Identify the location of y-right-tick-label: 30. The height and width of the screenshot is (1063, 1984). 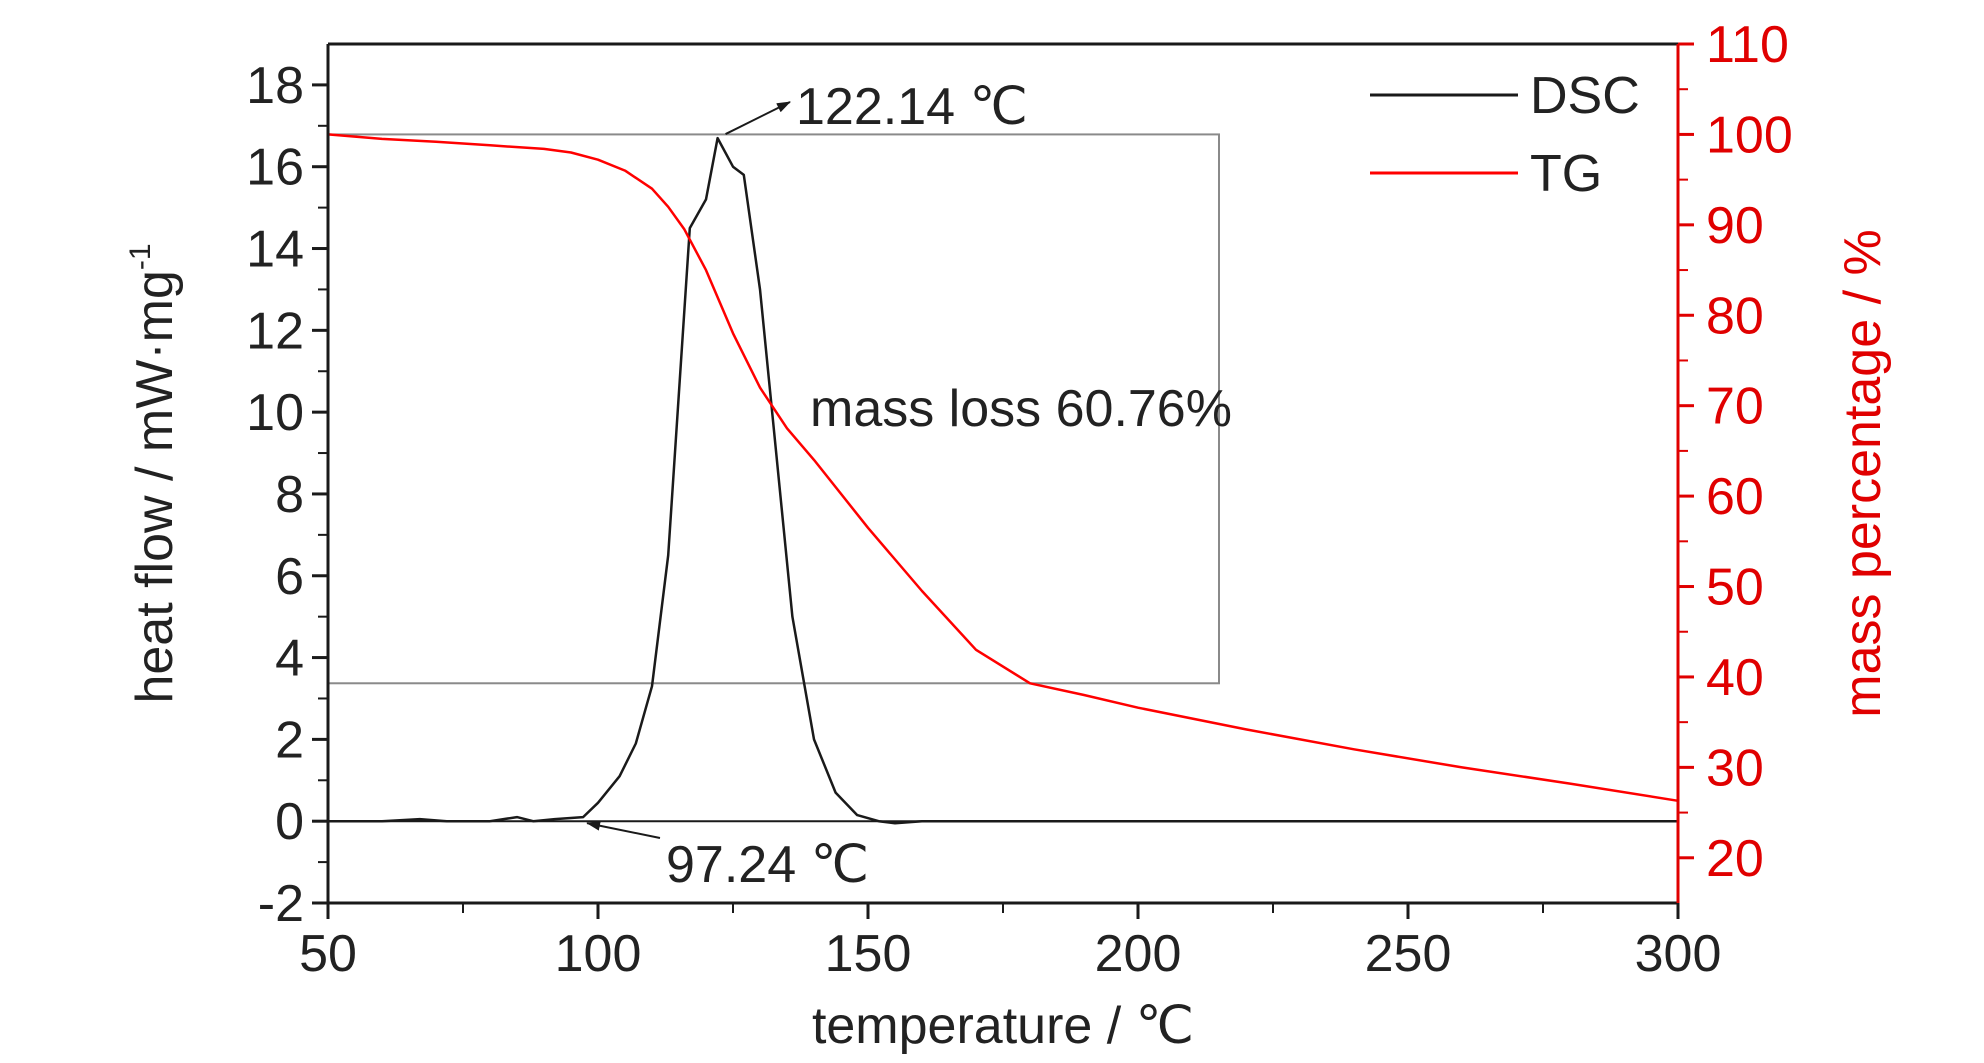
(1735, 768).